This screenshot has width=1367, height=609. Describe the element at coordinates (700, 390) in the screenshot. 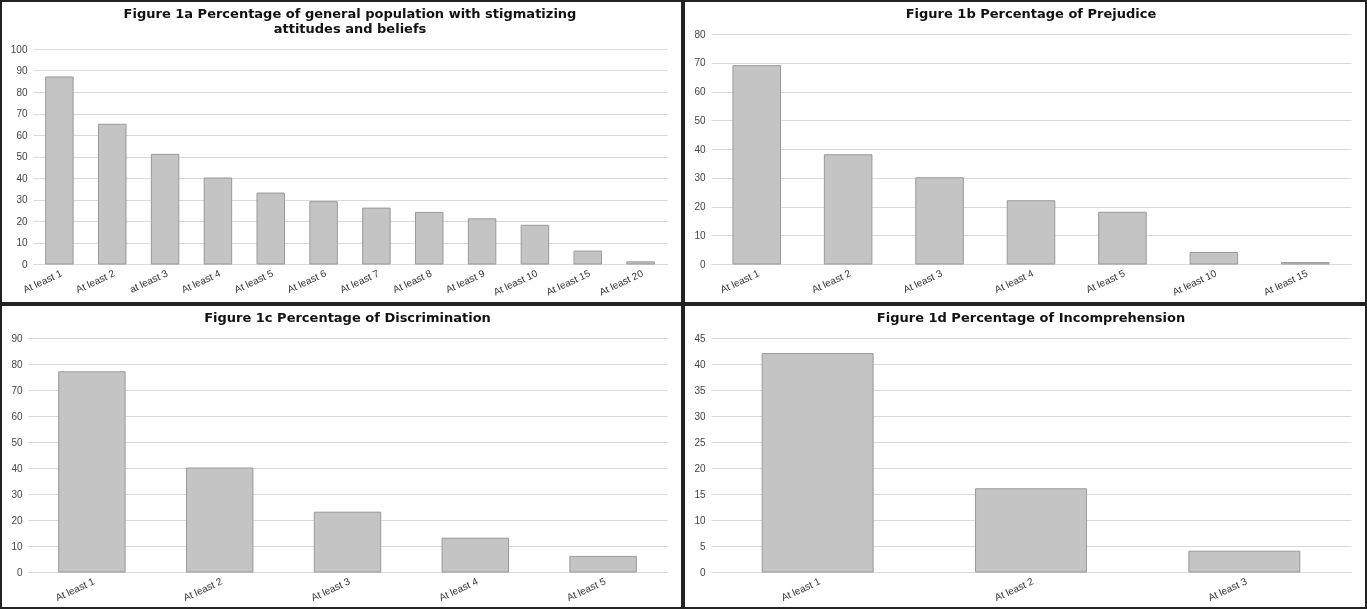

I see `y-tick-label: 35` at that location.